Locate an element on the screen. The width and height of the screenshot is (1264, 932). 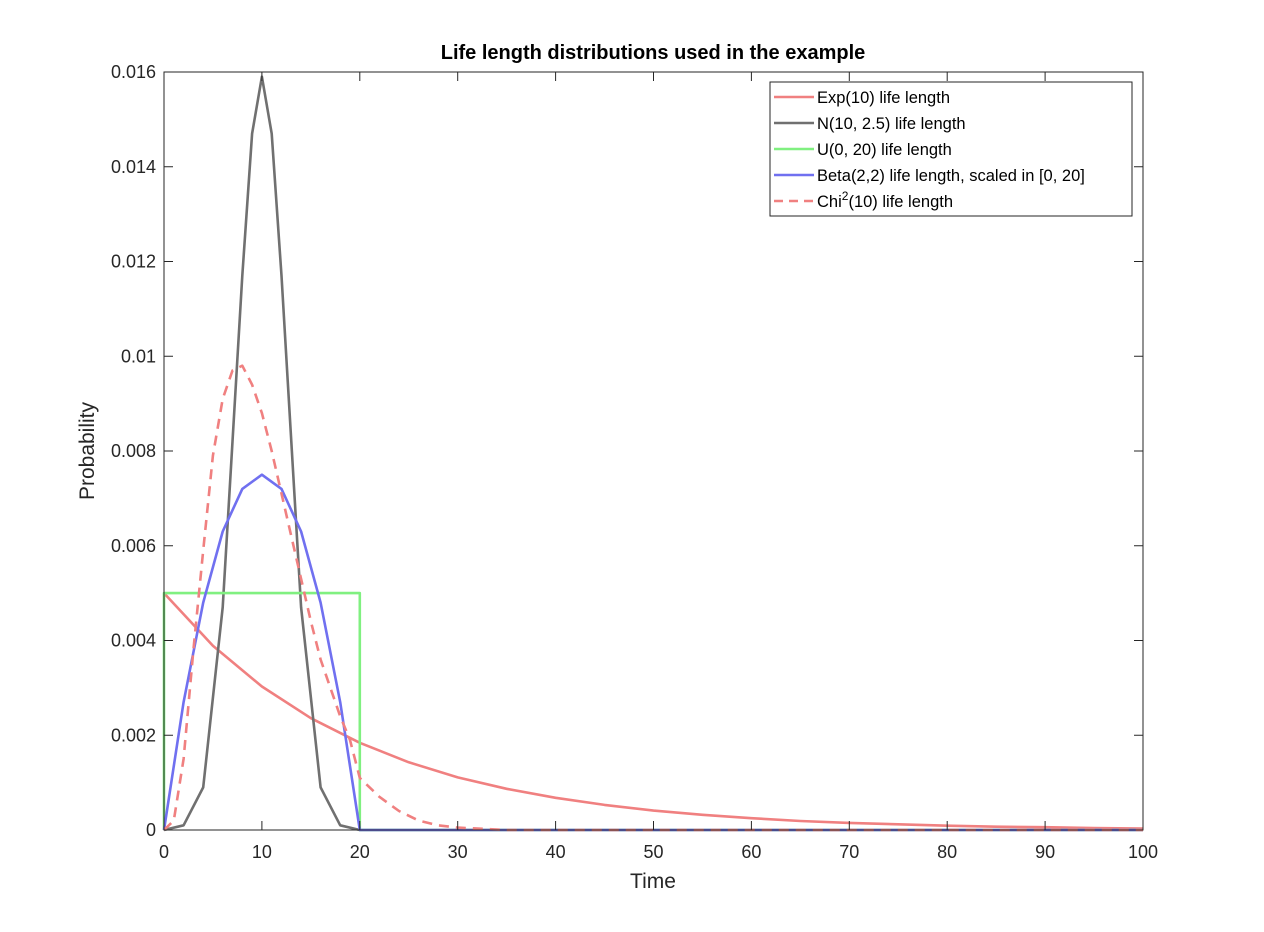
x-tick-label: 20 is located at coordinates (360, 852).